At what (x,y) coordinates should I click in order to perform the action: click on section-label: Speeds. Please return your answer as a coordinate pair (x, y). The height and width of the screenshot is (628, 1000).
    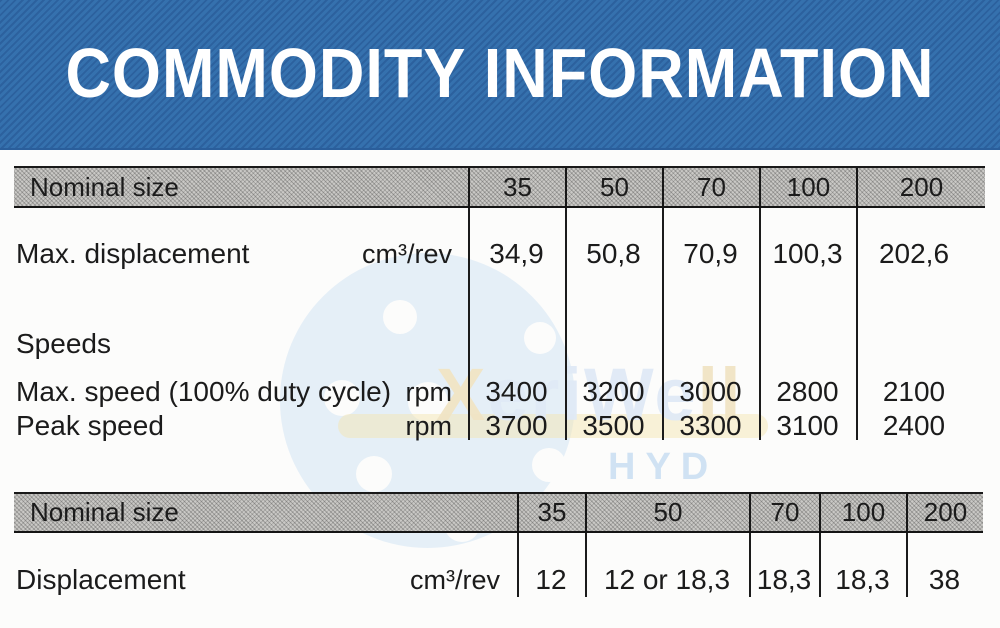
    Looking at the image, I should click on (63, 343).